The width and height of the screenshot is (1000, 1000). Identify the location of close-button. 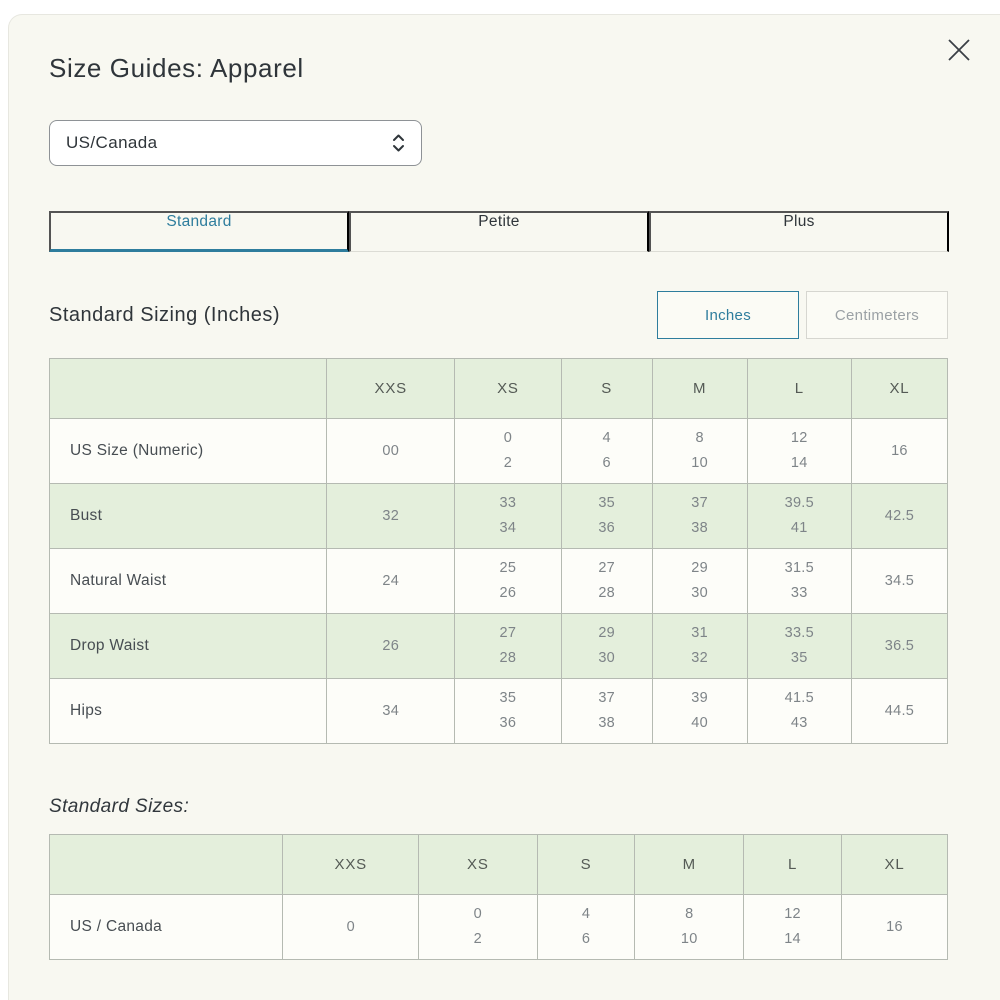
(959, 50).